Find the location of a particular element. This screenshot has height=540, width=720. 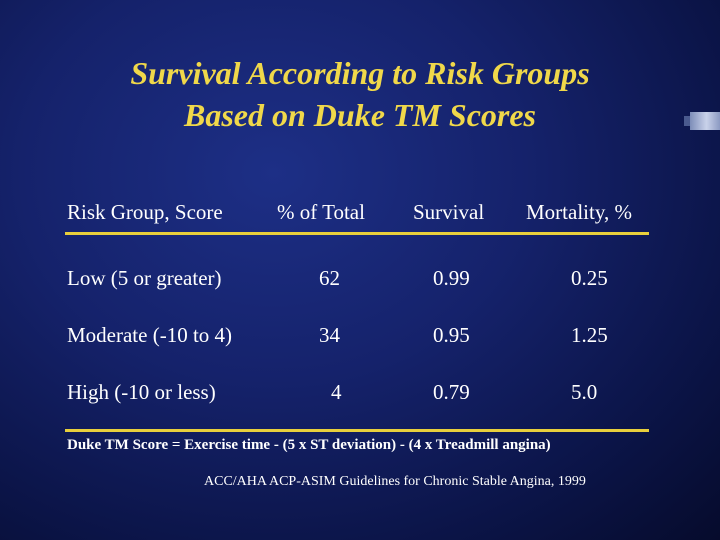

title-line-2: Based on Duke TM Scores is located at coordinates (359, 115).